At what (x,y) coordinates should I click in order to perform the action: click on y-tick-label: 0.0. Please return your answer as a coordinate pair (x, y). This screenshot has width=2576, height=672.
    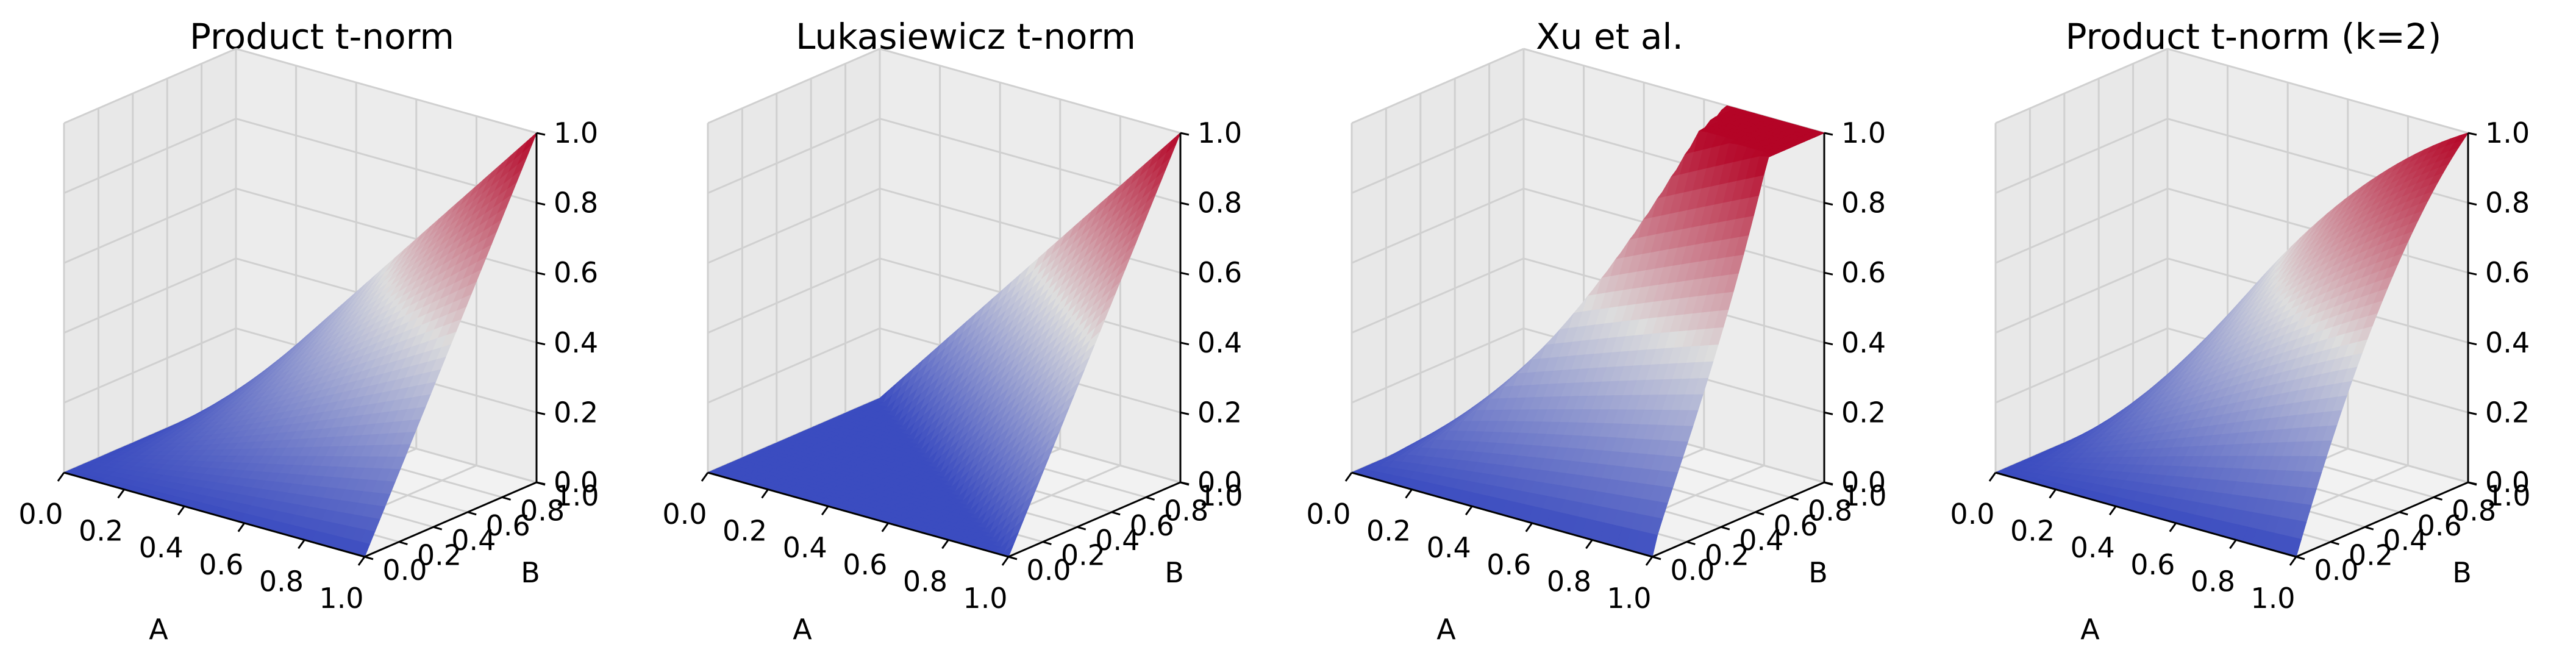
    Looking at the image, I should click on (404, 570).